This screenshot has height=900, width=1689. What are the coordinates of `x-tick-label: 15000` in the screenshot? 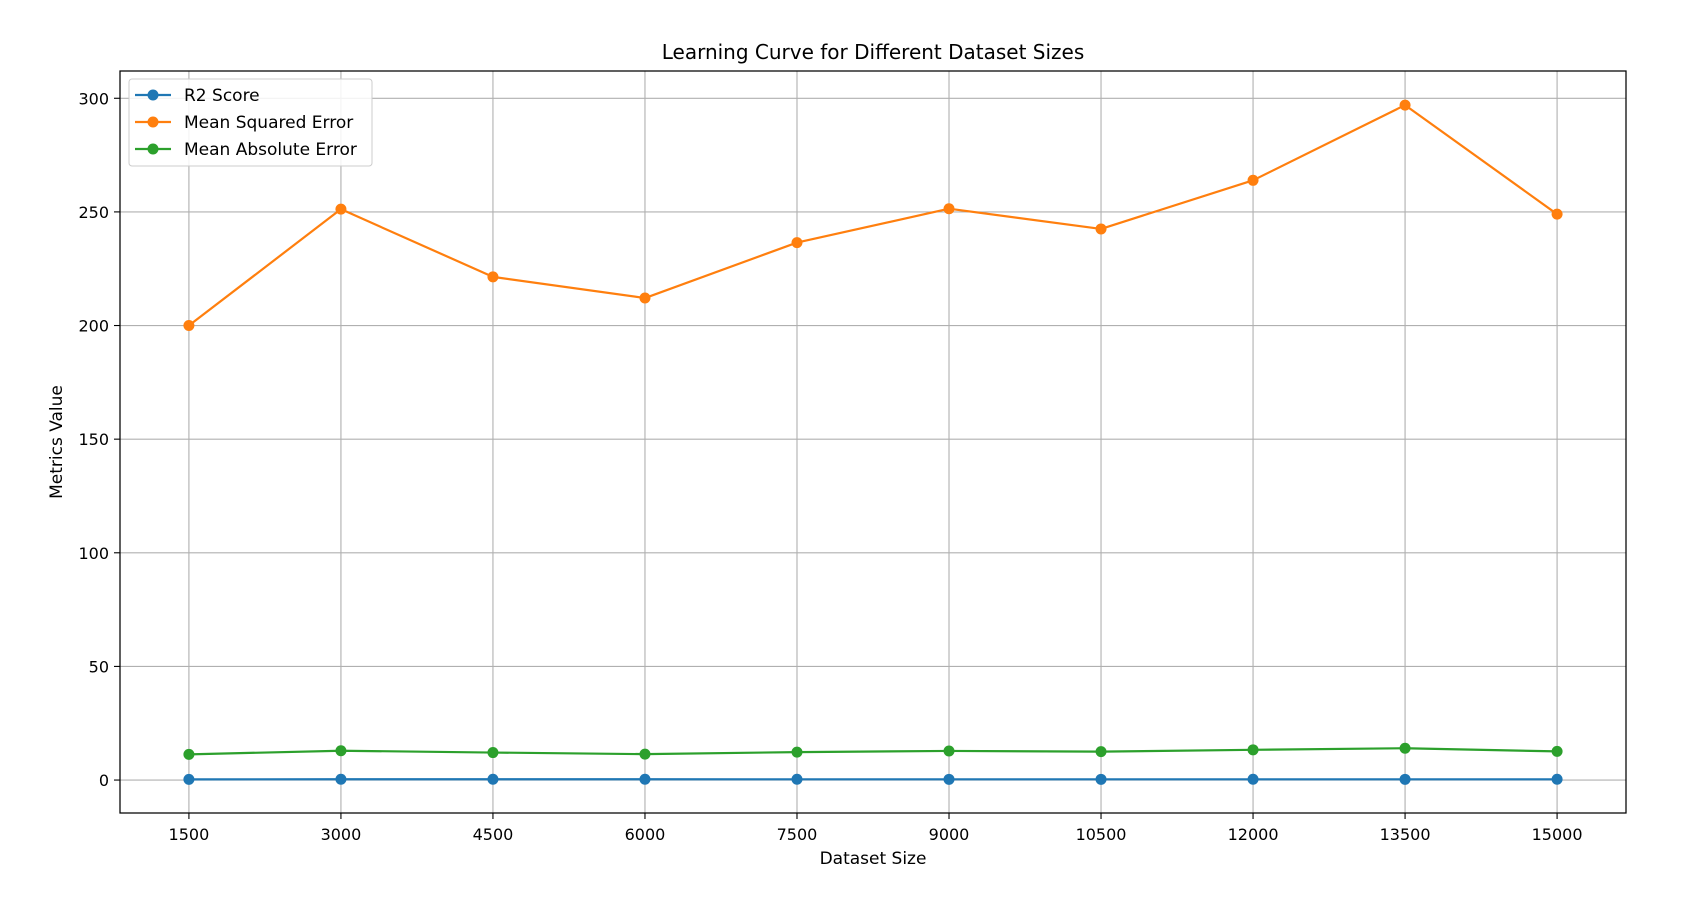 It's located at (1557, 834).